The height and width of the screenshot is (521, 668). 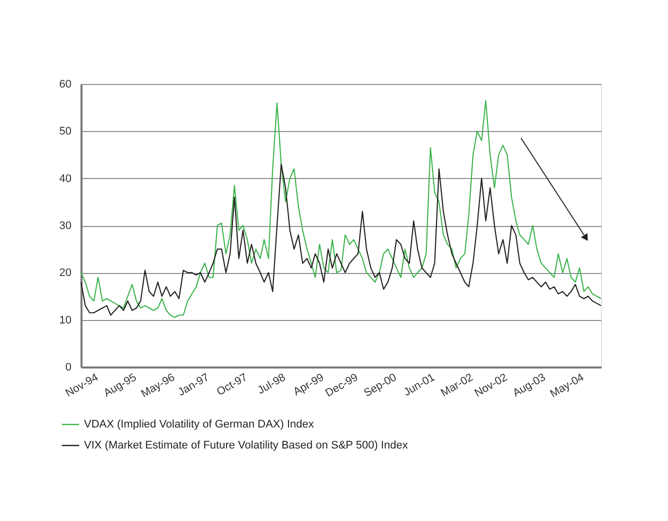 I want to click on legend-label: VDAX (Implied Volatility of German DAX) Index, so click(x=199, y=424).